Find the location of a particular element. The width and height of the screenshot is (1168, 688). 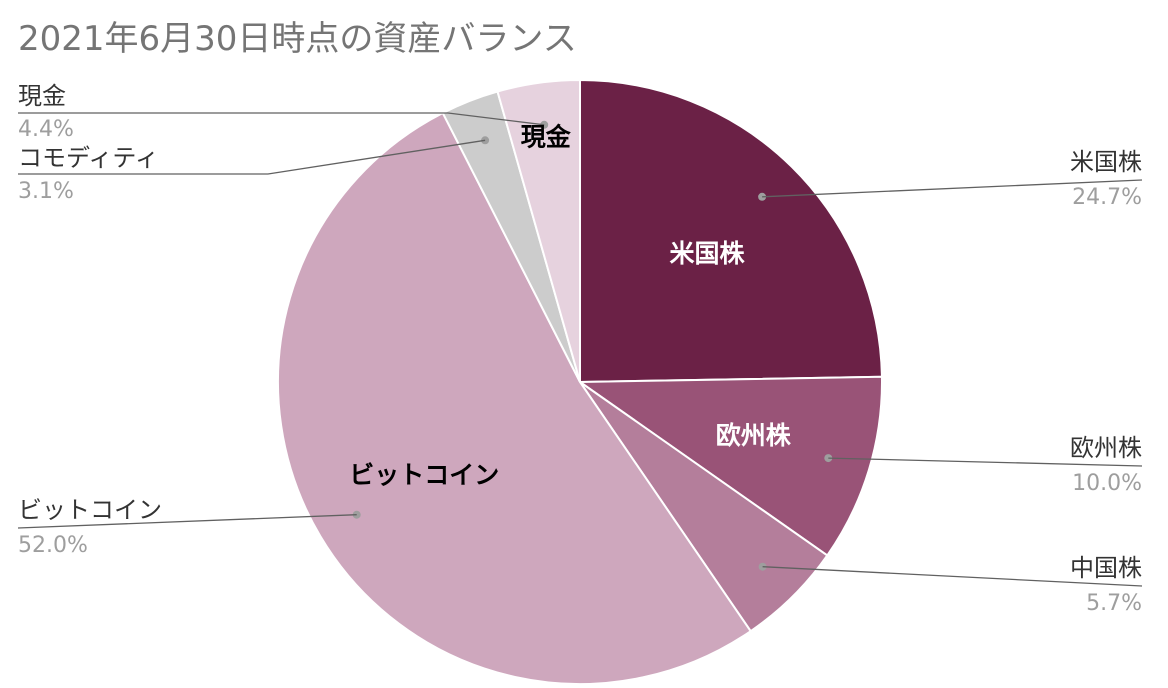

slice-label-us-stocks: 米国株 is located at coordinates (1106, 162).